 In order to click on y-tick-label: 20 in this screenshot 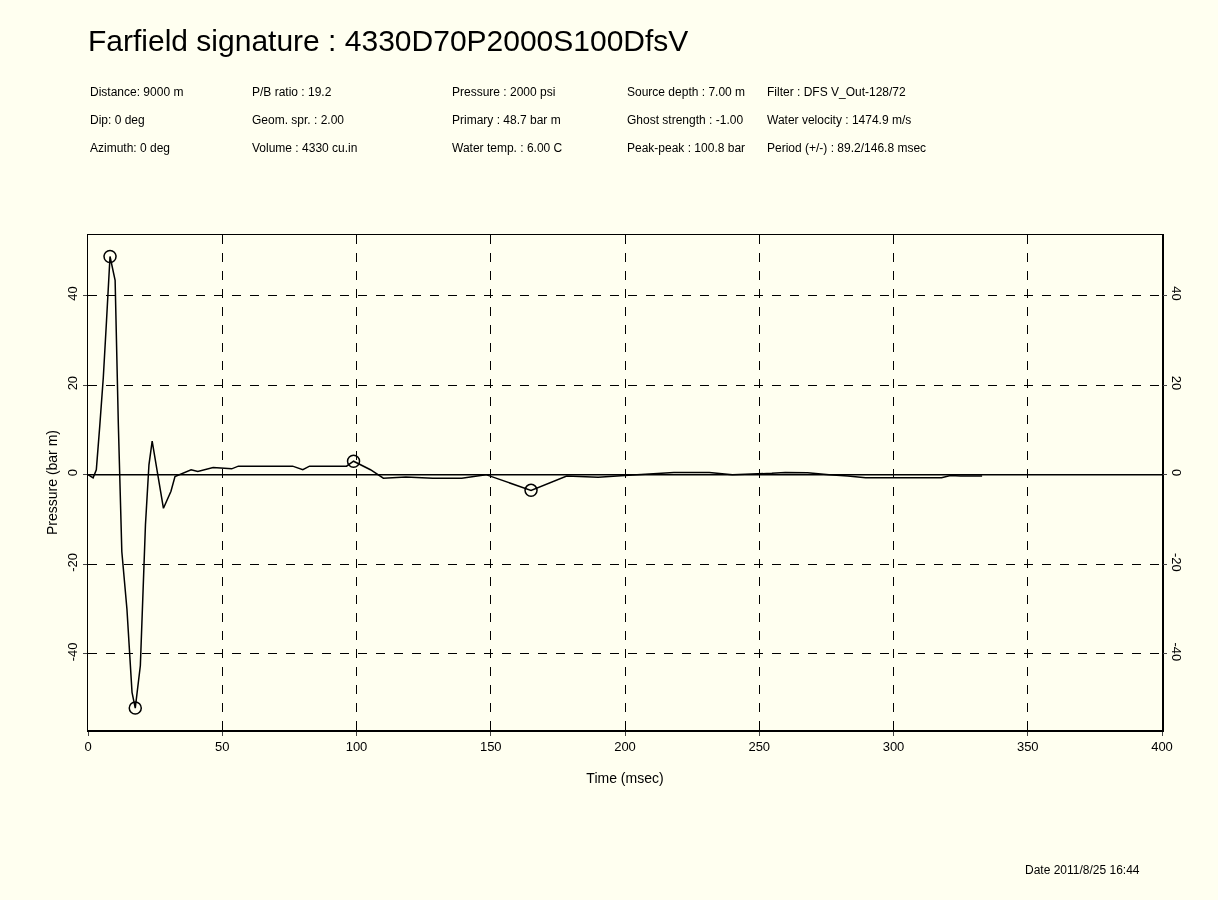, I will do `click(73, 383)`.